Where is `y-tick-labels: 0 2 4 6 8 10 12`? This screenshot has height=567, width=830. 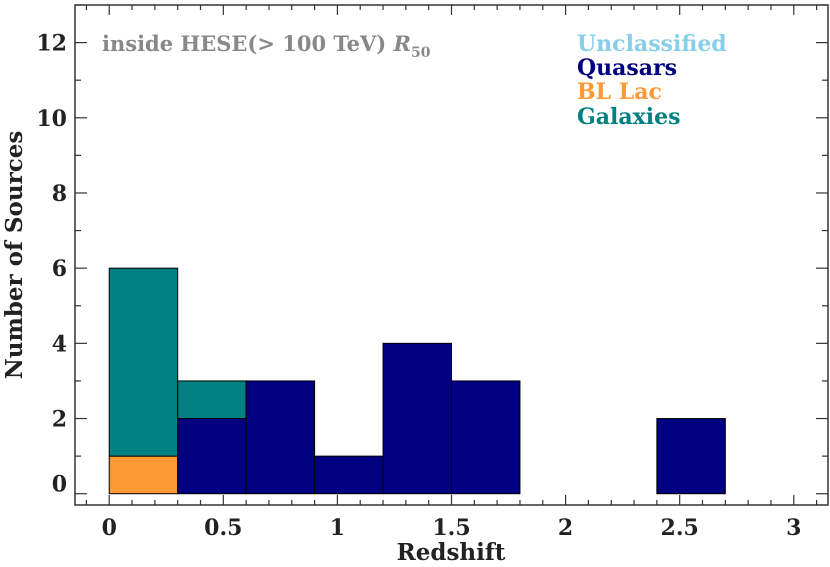 y-tick-labels: 0 2 4 6 8 10 12 is located at coordinates (51, 264).